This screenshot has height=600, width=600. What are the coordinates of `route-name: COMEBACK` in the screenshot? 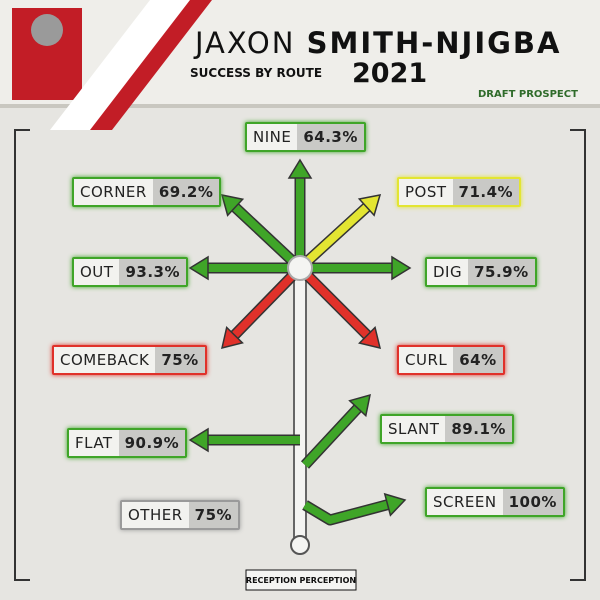 It's located at (105, 360).